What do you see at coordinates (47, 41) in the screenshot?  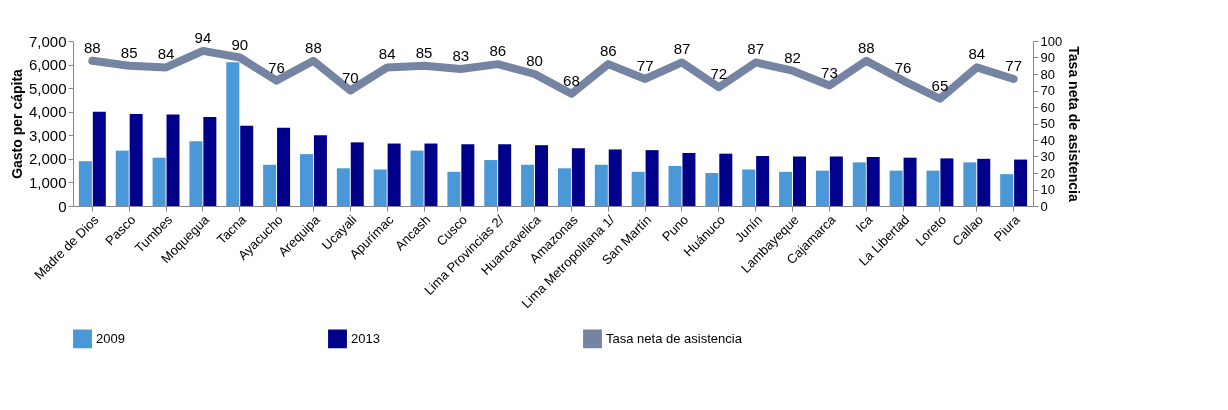 I see `y-tick-label: 7,000` at bounding box center [47, 41].